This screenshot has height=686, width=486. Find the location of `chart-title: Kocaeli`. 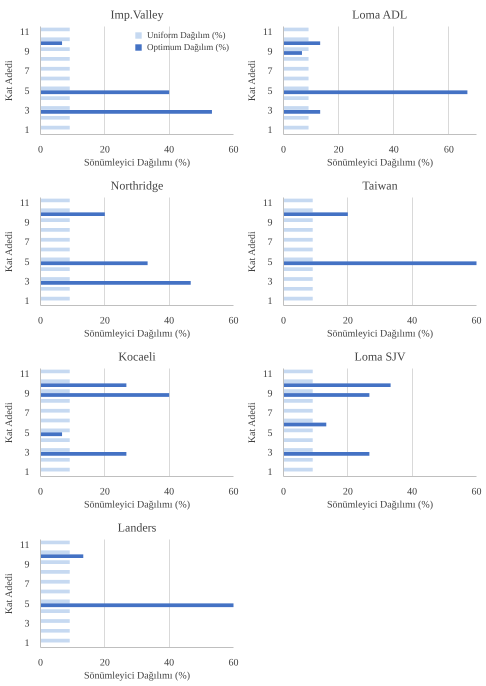

chart-title: Kocaeli is located at coordinates (137, 357).